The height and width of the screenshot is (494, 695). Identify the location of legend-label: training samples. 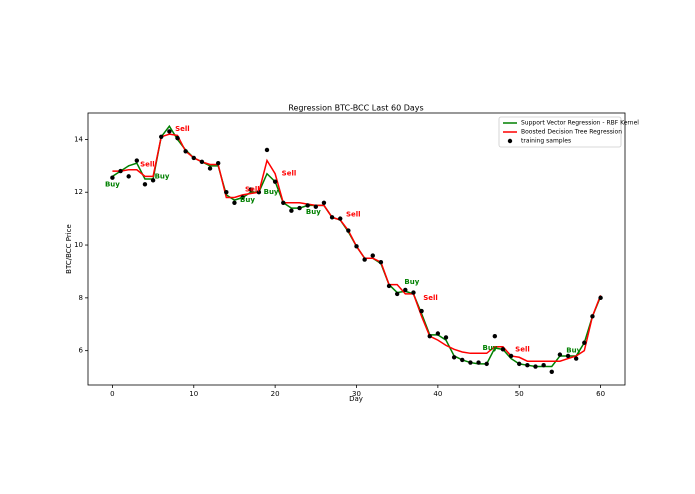
(546, 141).